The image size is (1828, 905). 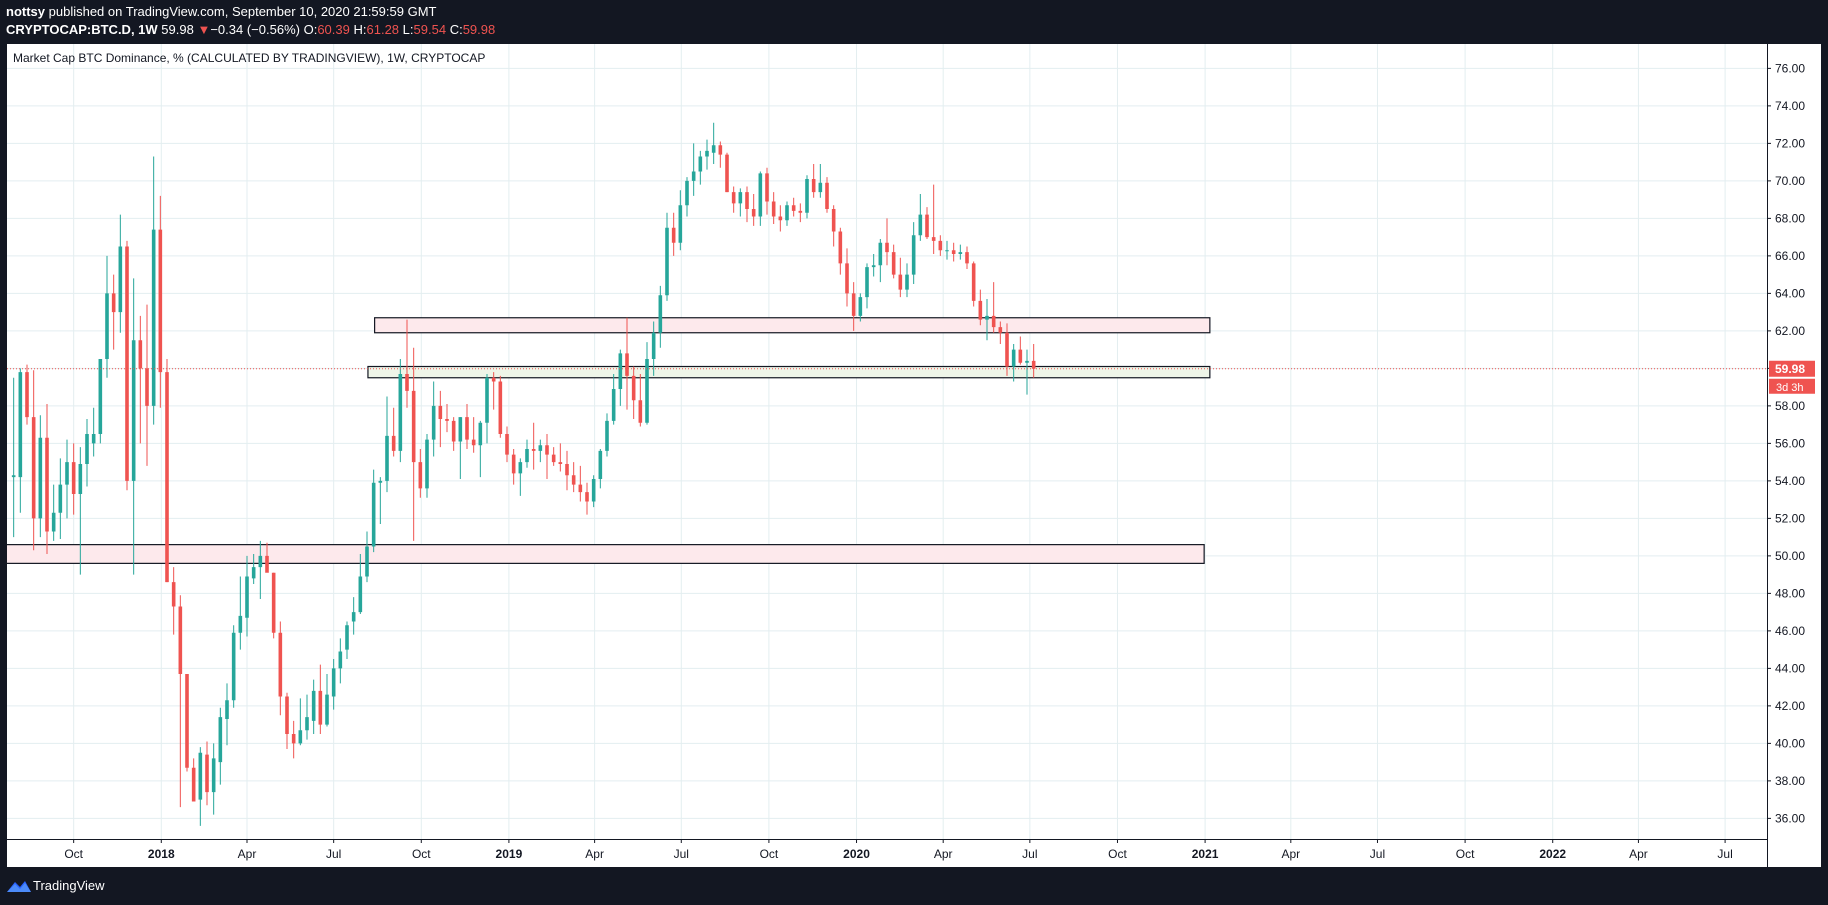 I want to click on y-tick-label: 70.00, so click(x=1790, y=181).